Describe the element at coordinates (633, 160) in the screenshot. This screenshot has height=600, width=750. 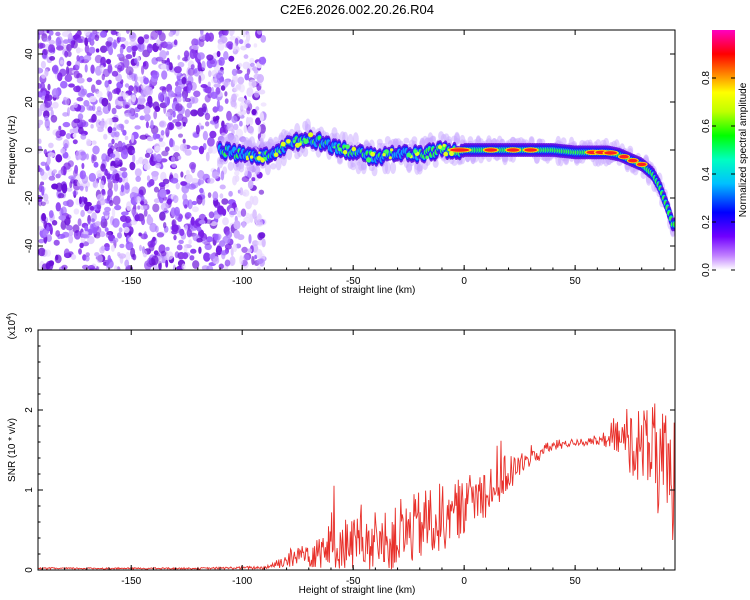
I see `hot-spot` at that location.